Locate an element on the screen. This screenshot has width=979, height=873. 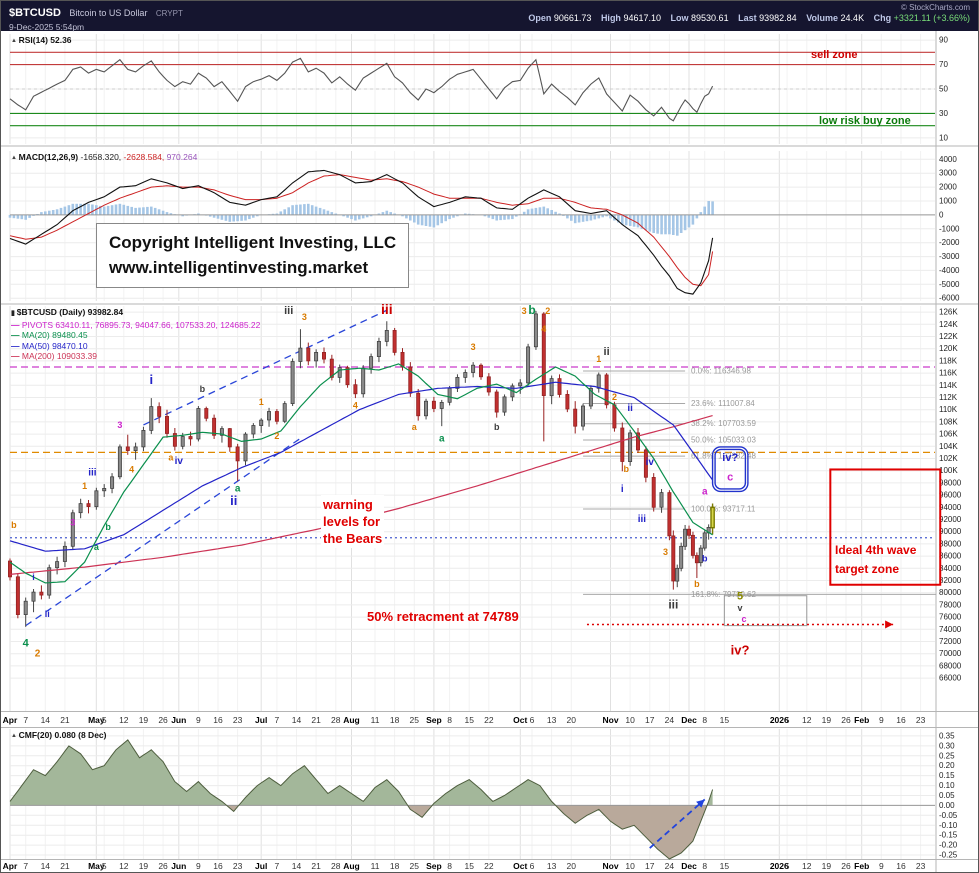
rsi-legend-text: RSI(14) 52.36 is located at coordinates (45, 40).